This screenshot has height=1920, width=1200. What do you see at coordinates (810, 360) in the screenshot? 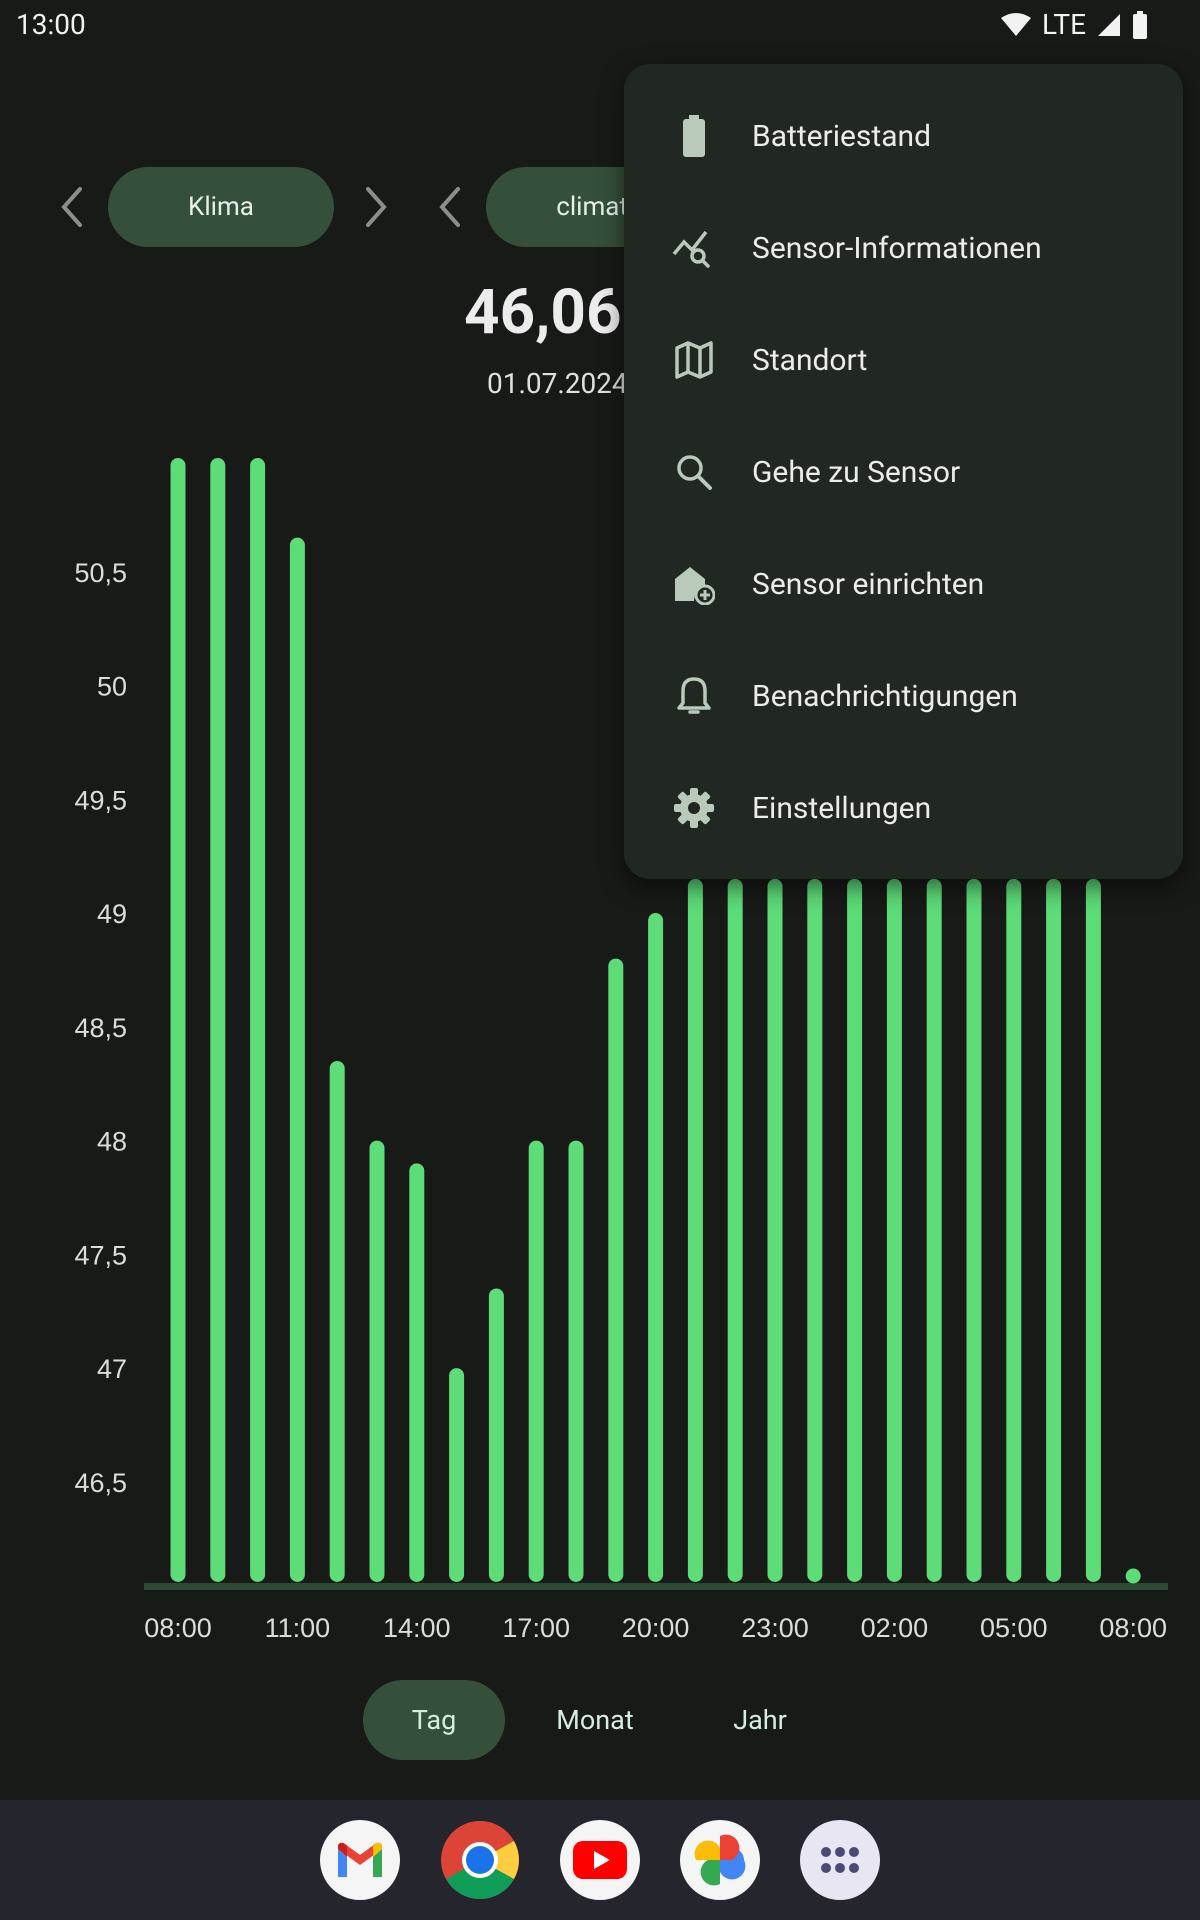
I see `menu-item-location-label: Standort` at bounding box center [810, 360].